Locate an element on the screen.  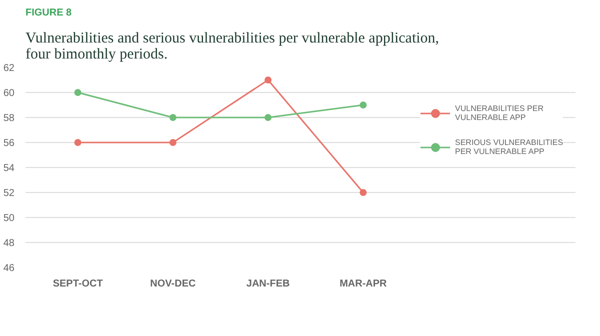
y-tick-label: 54 is located at coordinates (9, 168).